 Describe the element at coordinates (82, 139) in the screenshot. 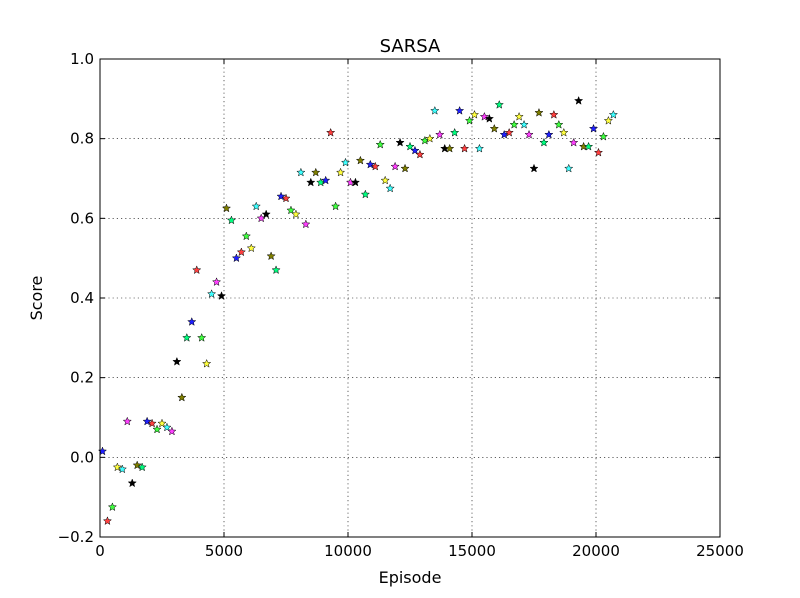

I see `y-tick-label: 0.8` at that location.